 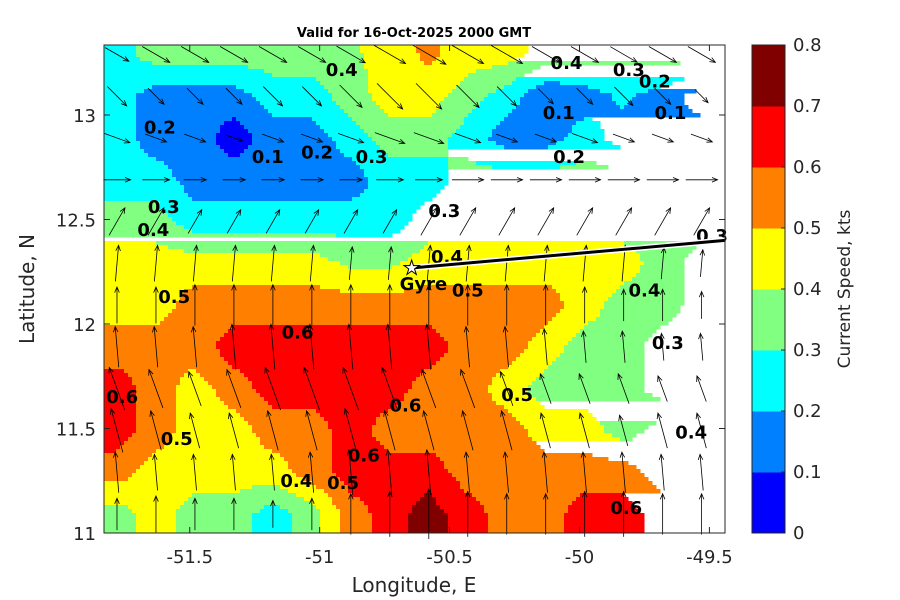 I want to click on colorbar-tick-label: 0.4, so click(x=807, y=289).